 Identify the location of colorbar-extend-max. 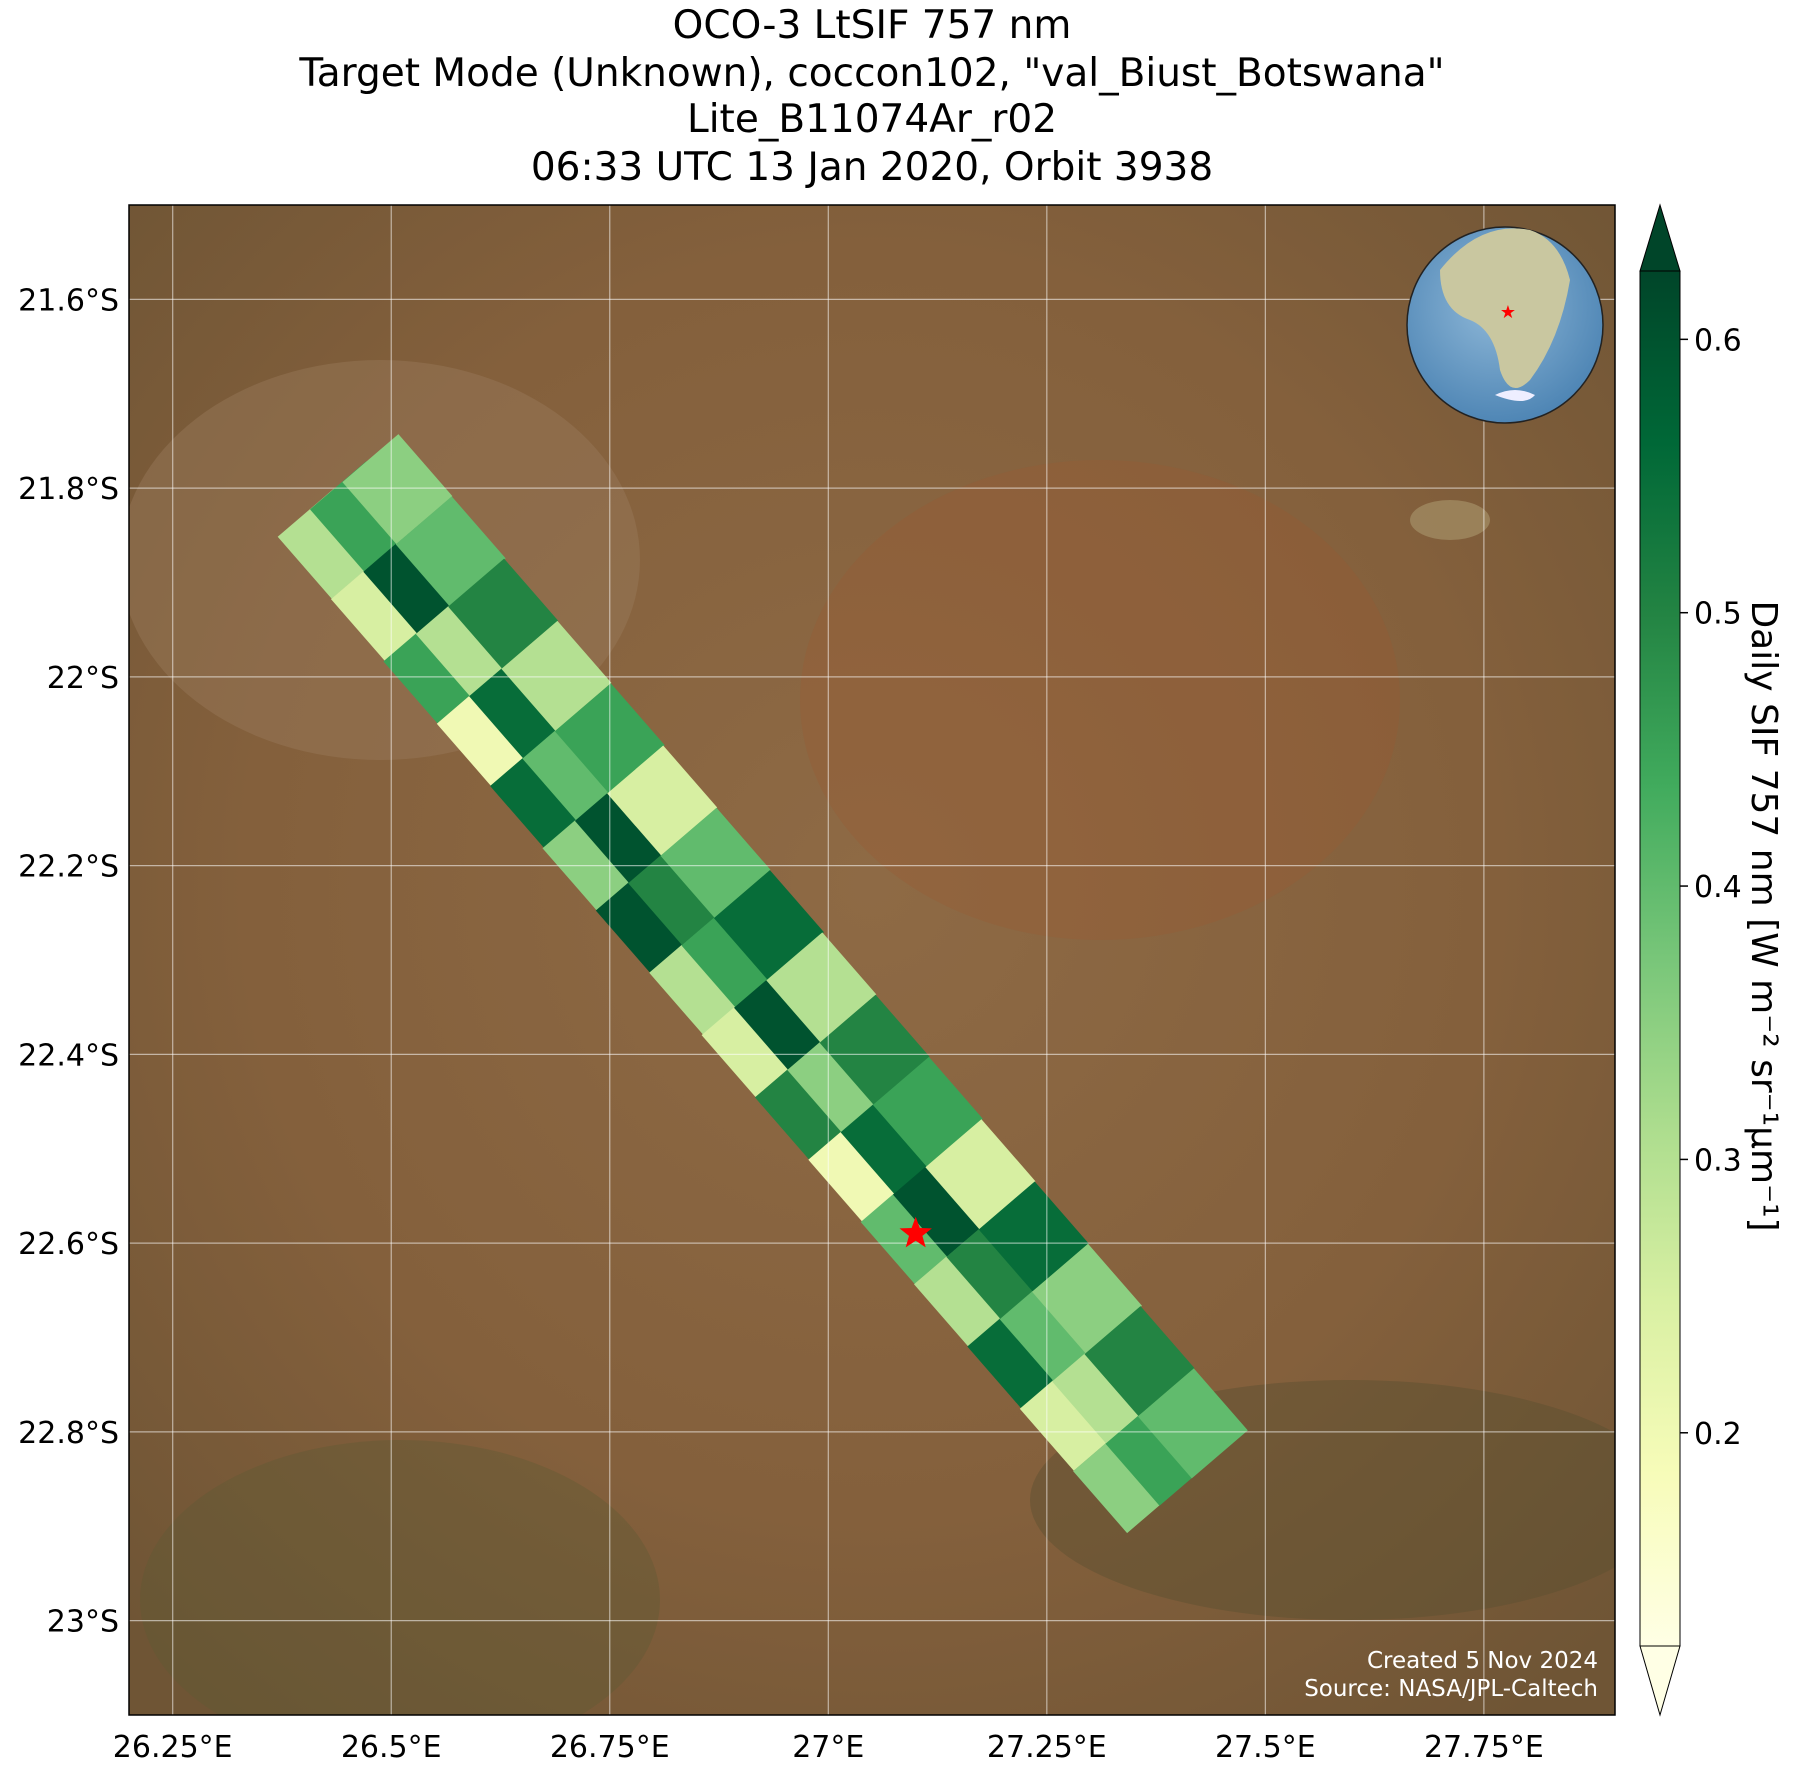
(1660, 237).